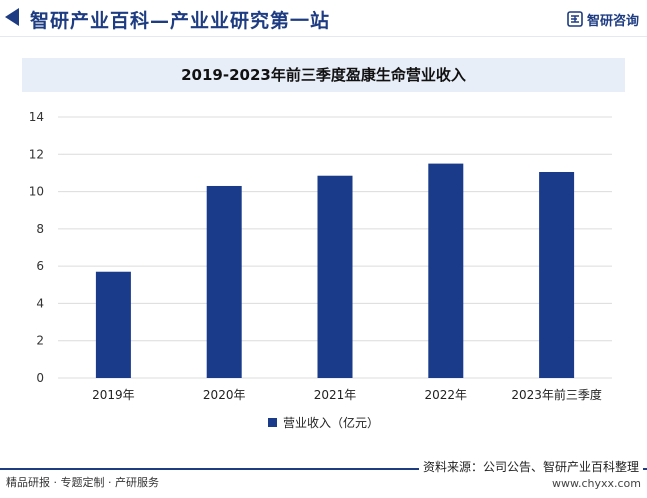 This screenshot has width=647, height=498. Describe the element at coordinates (335, 395) in the screenshot. I see `x-tick-label: 2021年` at that location.